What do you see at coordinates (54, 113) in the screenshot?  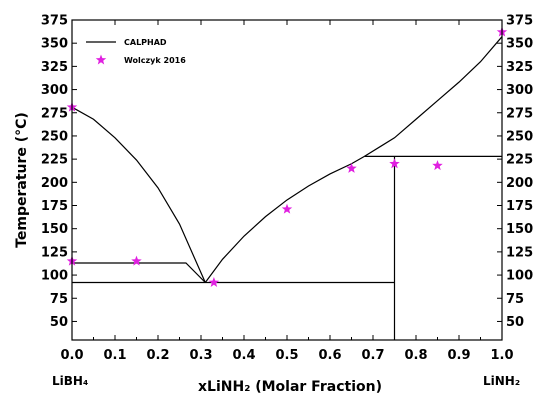 I see `y-tick-label-left: 275` at bounding box center [54, 113].